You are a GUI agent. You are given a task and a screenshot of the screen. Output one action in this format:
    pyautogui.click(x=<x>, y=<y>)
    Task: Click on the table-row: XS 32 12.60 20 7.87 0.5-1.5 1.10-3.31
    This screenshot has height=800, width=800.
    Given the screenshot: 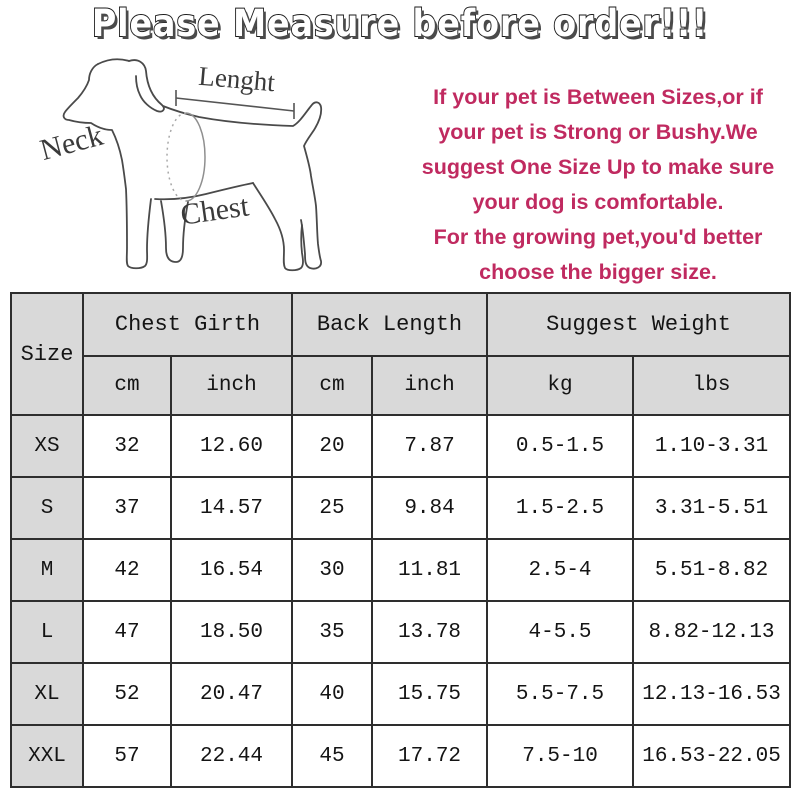 What is the action you would take?
    pyautogui.click(x=401, y=446)
    